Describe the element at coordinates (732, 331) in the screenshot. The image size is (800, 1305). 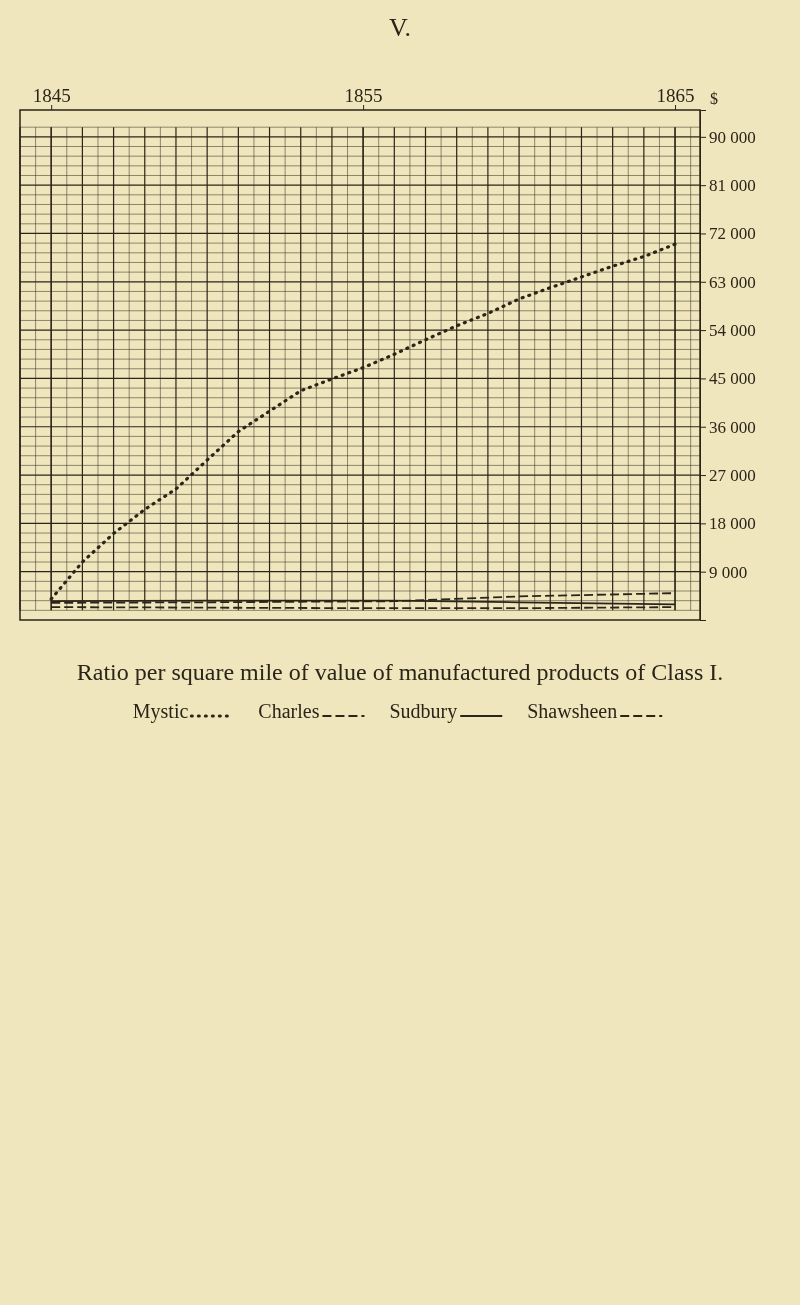
I see `y-tick-label: 54 000` at that location.